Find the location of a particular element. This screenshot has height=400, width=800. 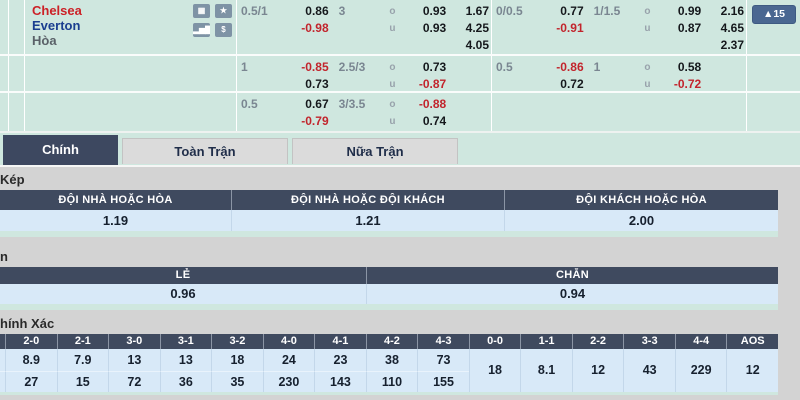

cs-odds-home: 38 is located at coordinates (391, 360).